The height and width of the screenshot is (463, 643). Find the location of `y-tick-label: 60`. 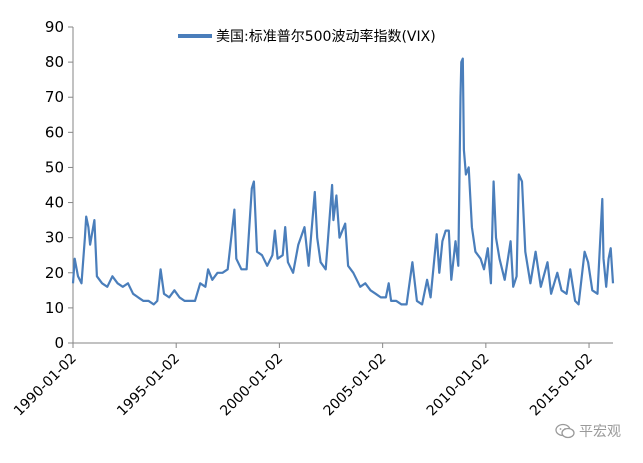

y-tick-label: 60 is located at coordinates (54, 132).